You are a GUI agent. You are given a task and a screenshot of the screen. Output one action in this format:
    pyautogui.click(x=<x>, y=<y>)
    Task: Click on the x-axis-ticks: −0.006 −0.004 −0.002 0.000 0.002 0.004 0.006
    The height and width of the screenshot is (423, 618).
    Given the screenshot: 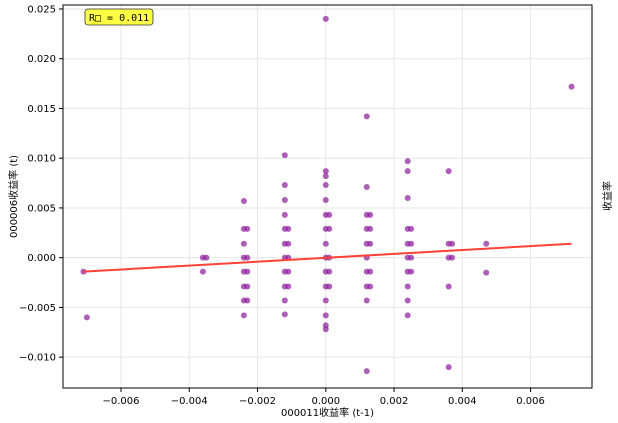 What is the action you would take?
    pyautogui.click(x=324, y=397)
    